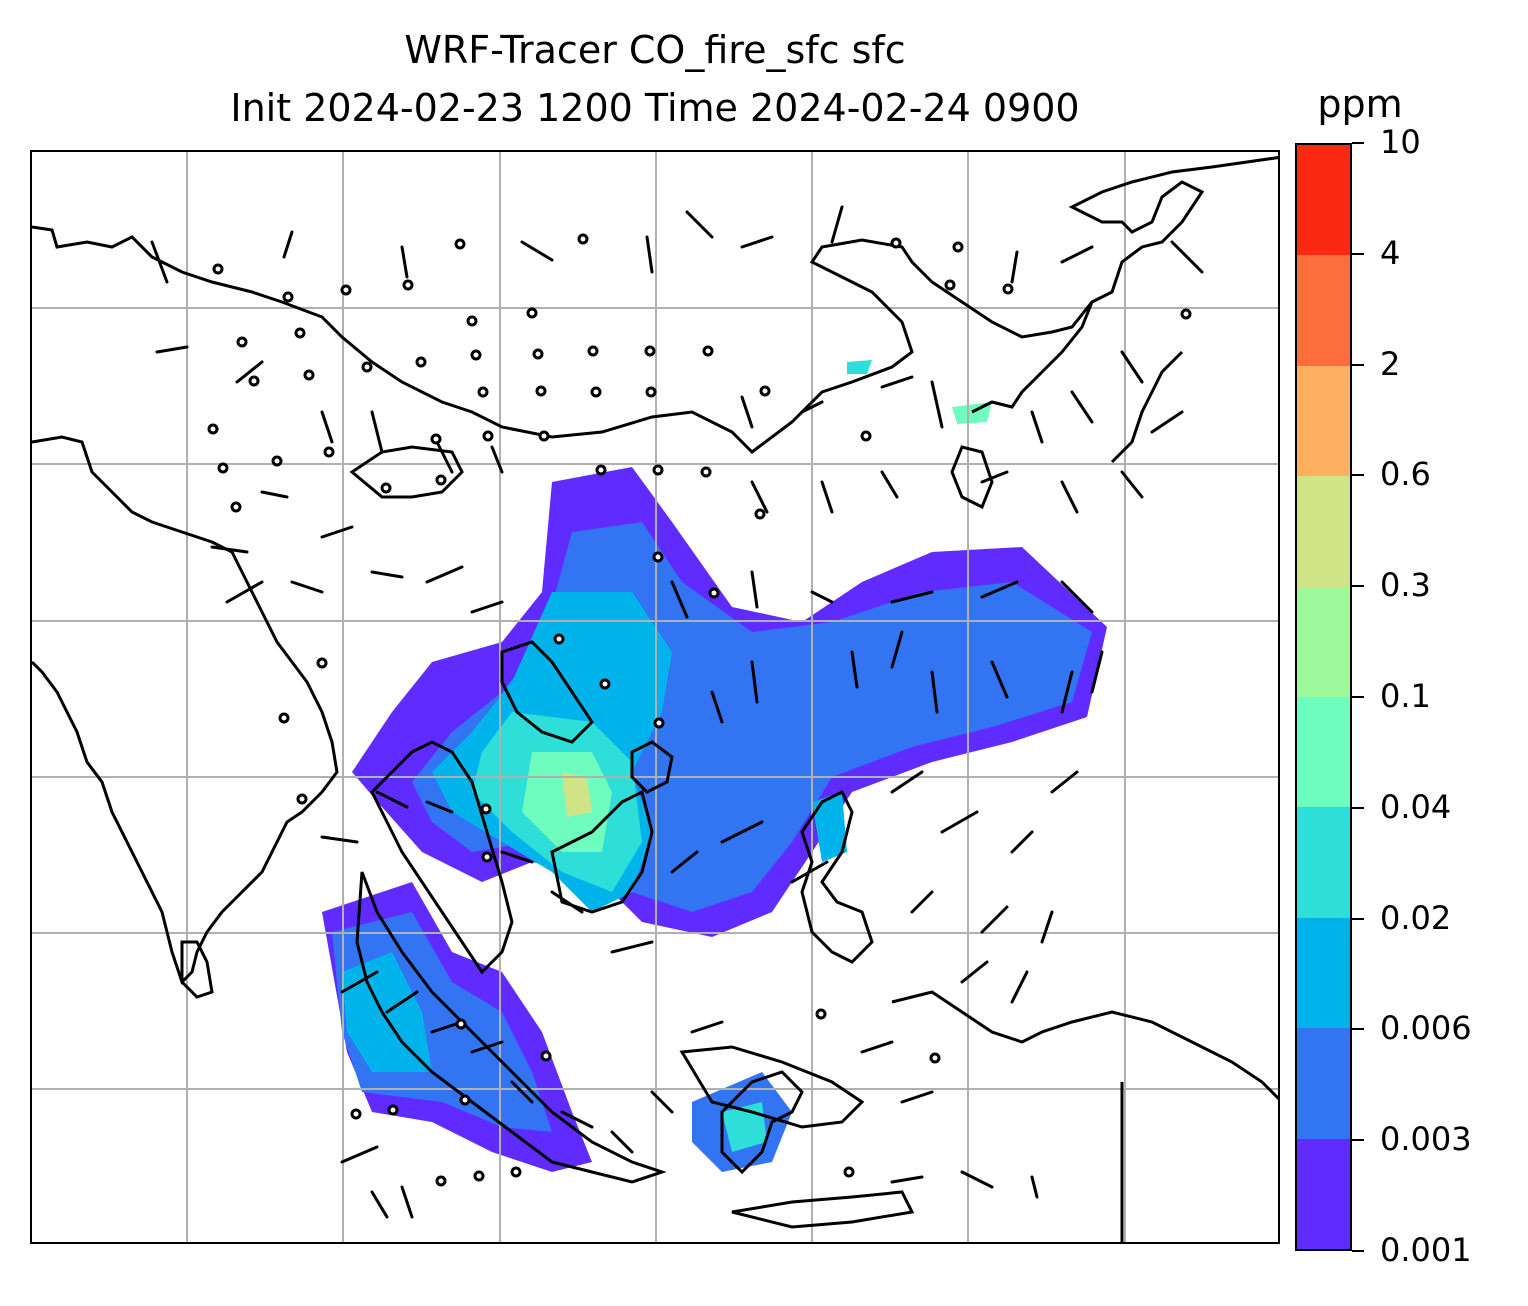 This screenshot has height=1306, width=1528. Describe the element at coordinates (859, 367) in the screenshot. I see `plume-small-north` at that location.